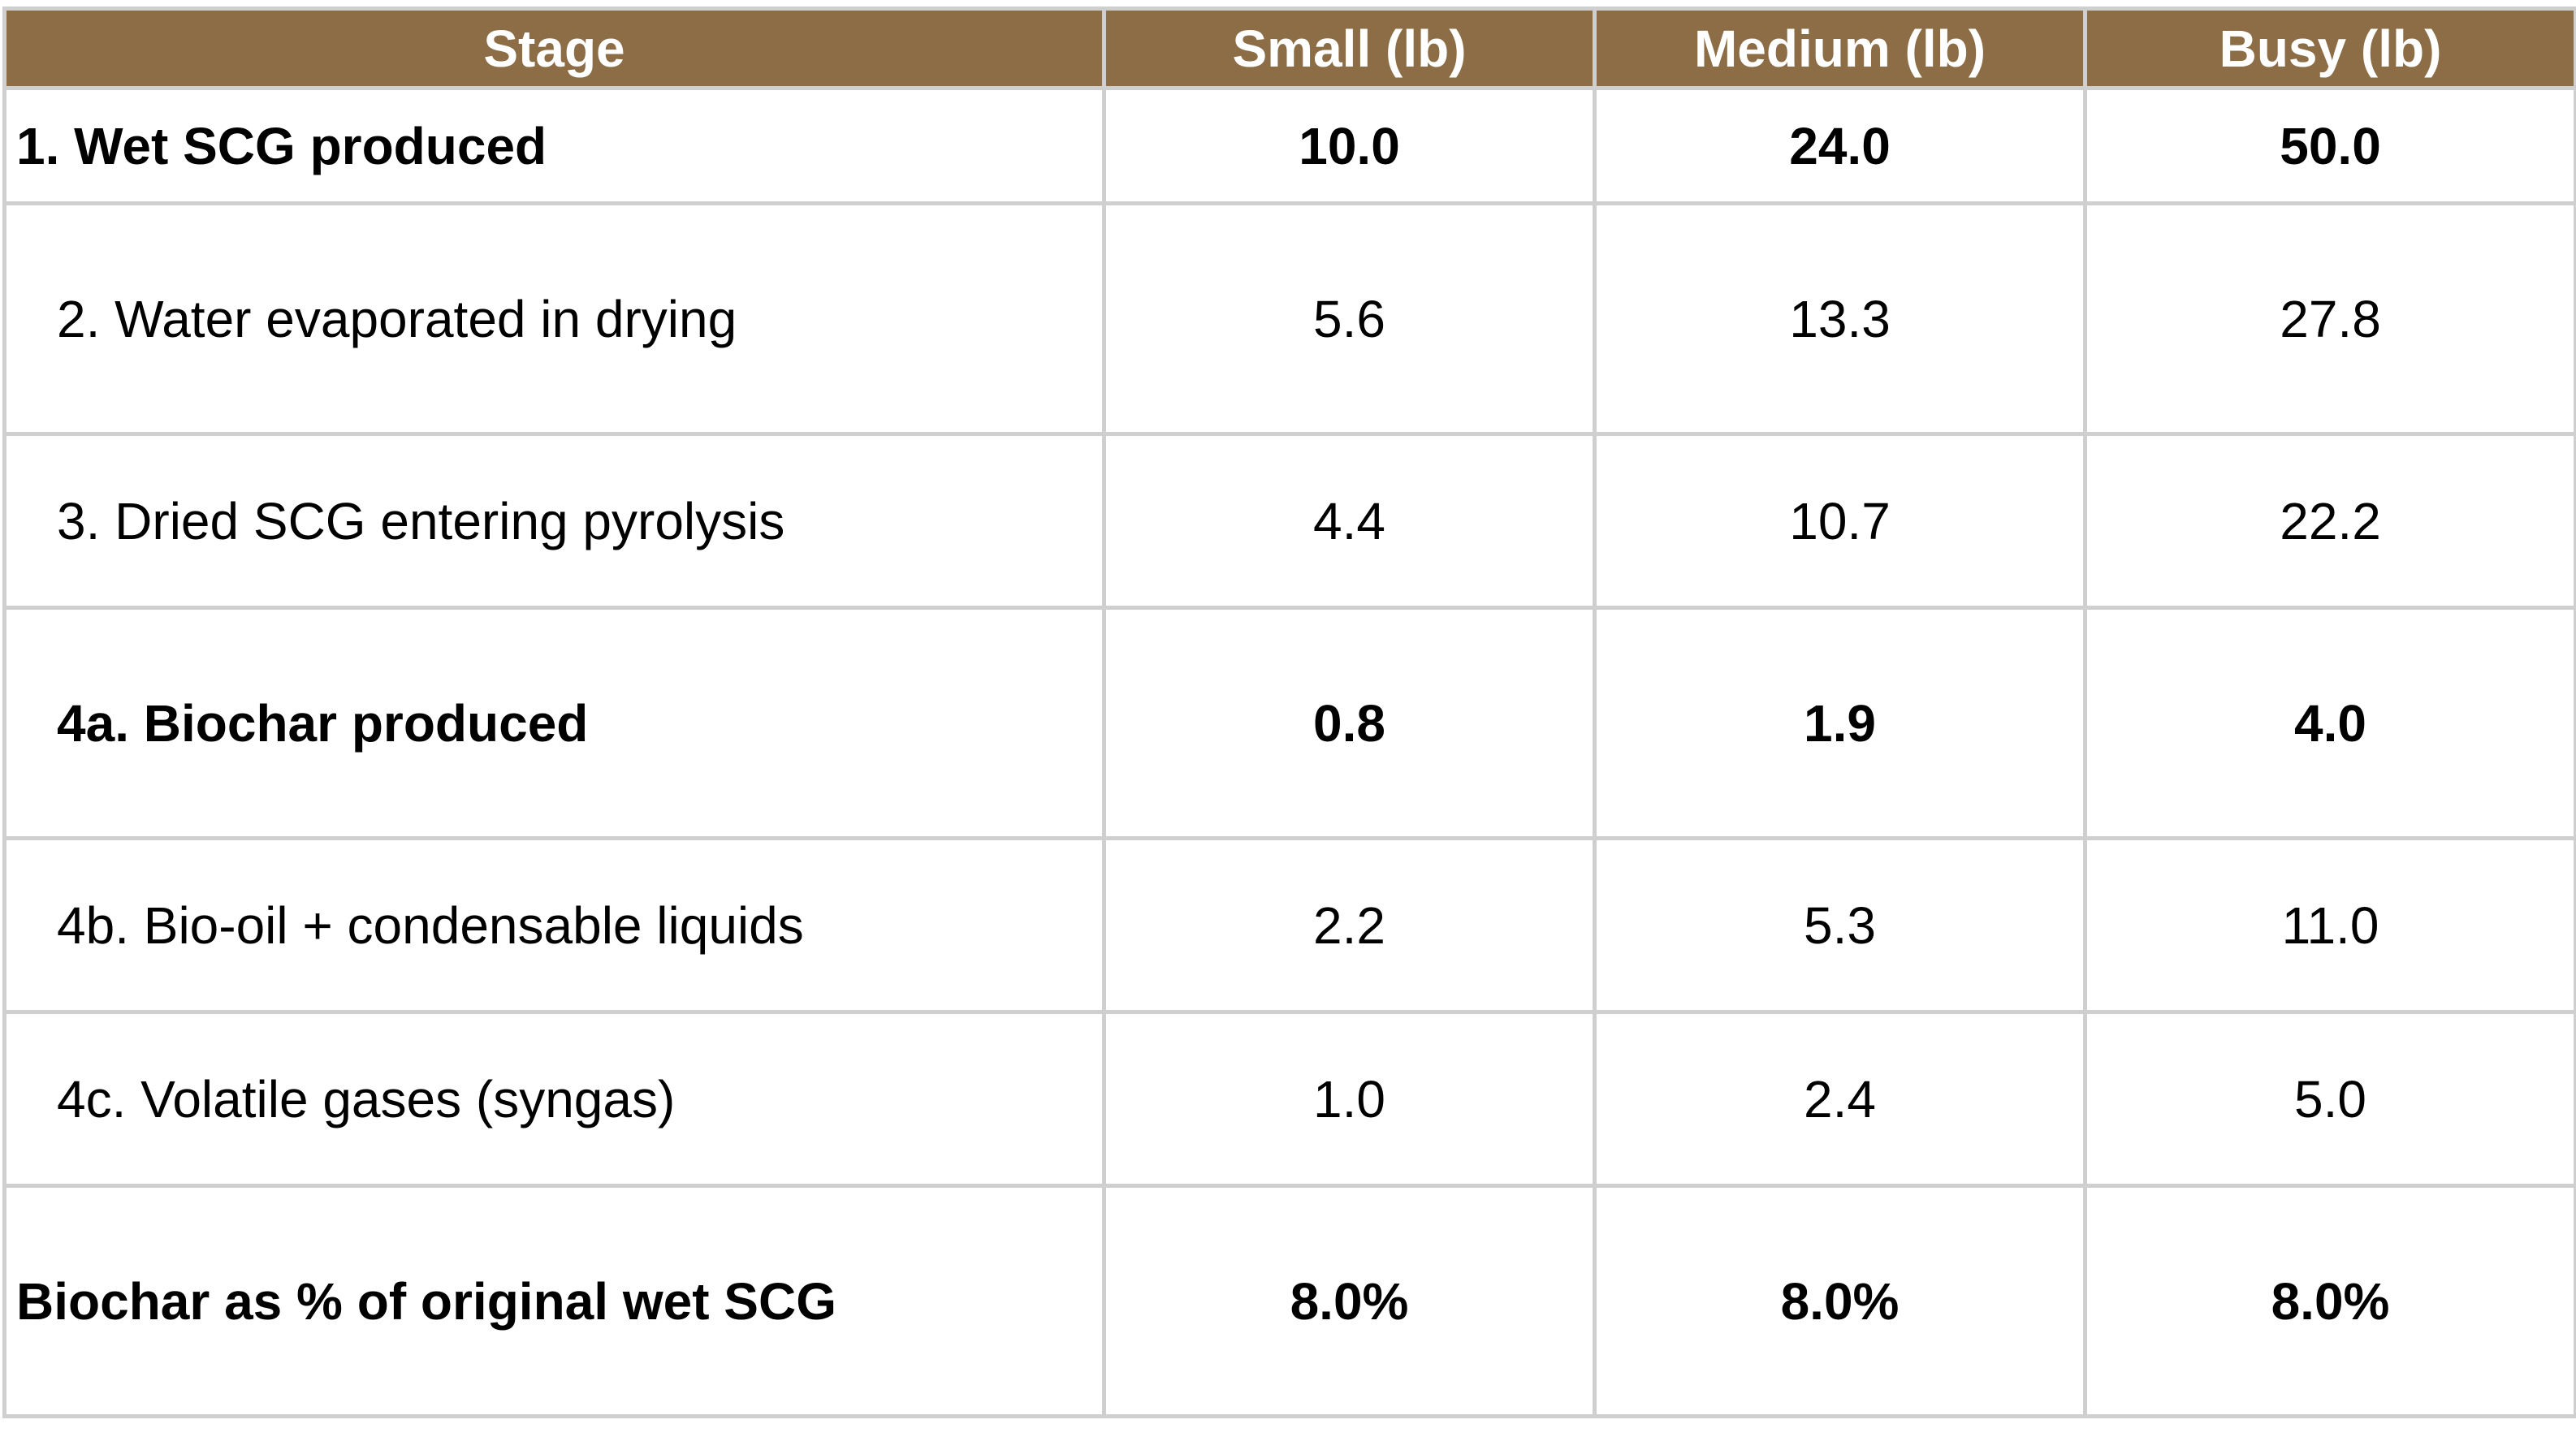  I want to click on small-cell: 8.0%, so click(1350, 1301).